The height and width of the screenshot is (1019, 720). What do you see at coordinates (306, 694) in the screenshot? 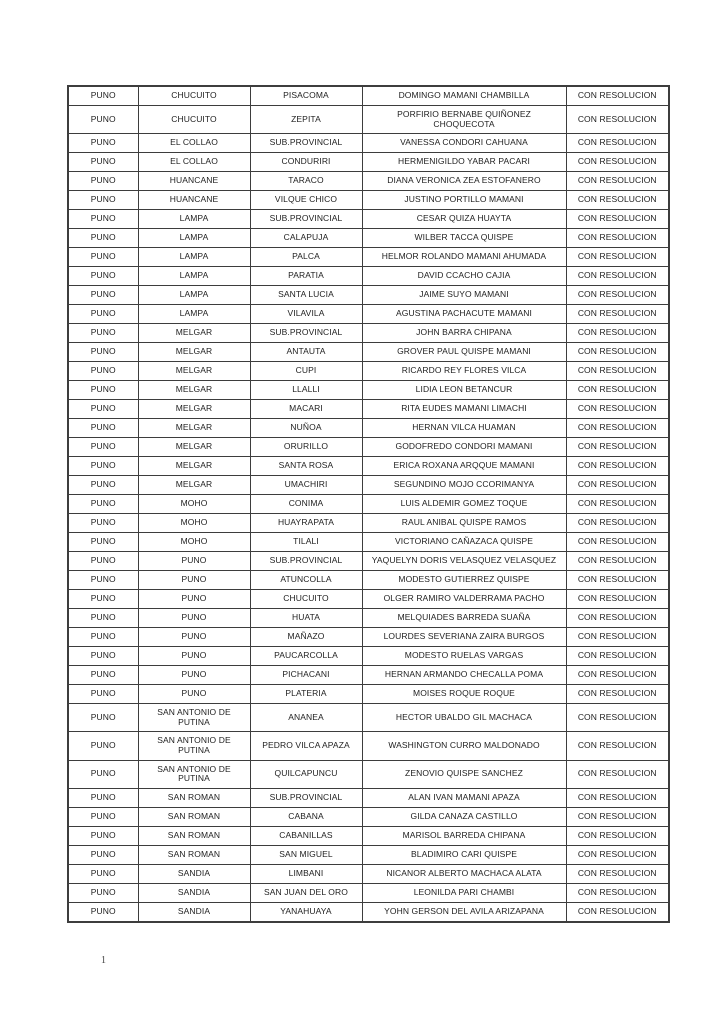
I see `cell-district: PLATERIA` at bounding box center [306, 694].